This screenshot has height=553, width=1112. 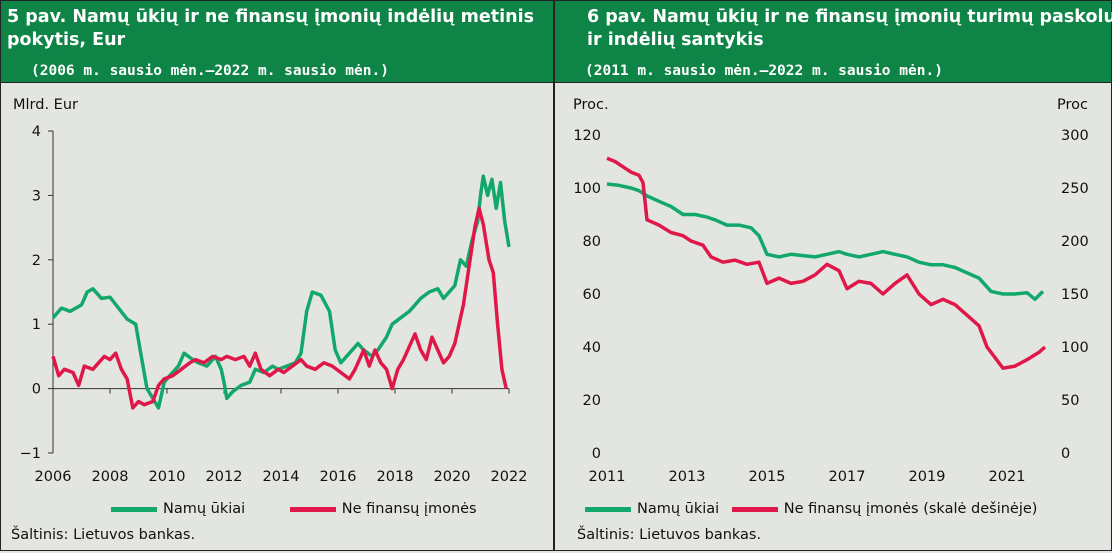 What do you see at coordinates (395, 477) in the screenshot?
I see `x-tick-label: 2018` at bounding box center [395, 477].